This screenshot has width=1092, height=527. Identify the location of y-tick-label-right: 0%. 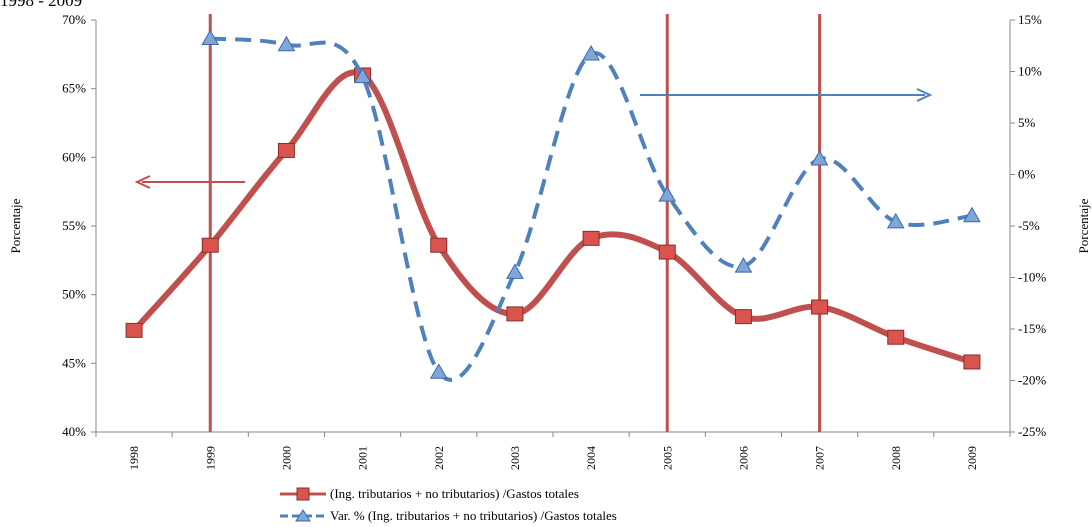
(1027, 174).